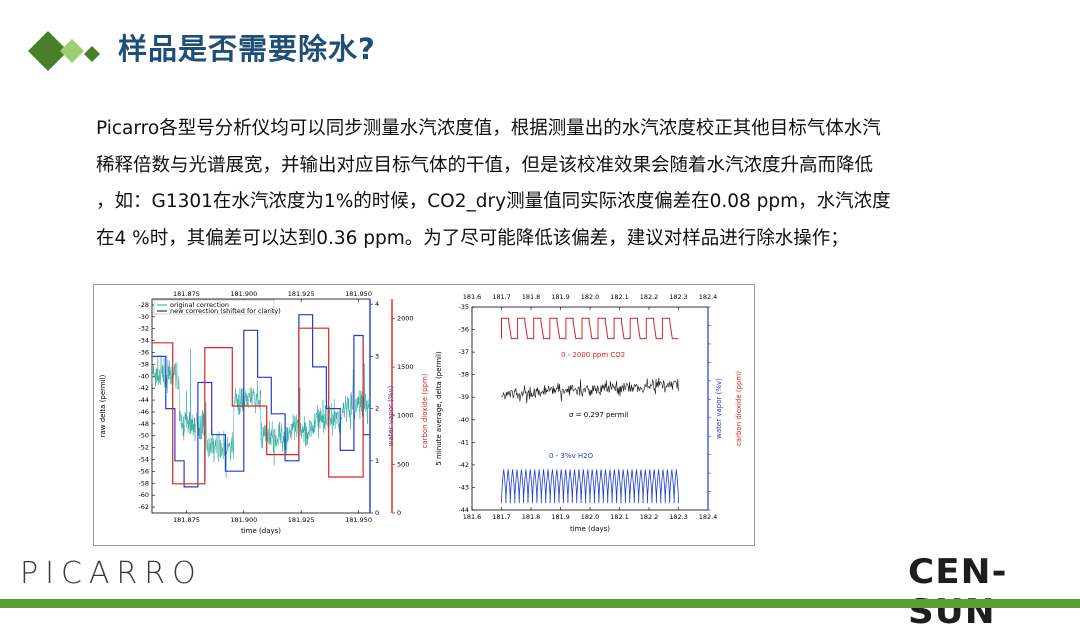 The height and width of the screenshot is (632, 1080). I want to click on chart1-left-tick-label: -36, so click(143, 353).